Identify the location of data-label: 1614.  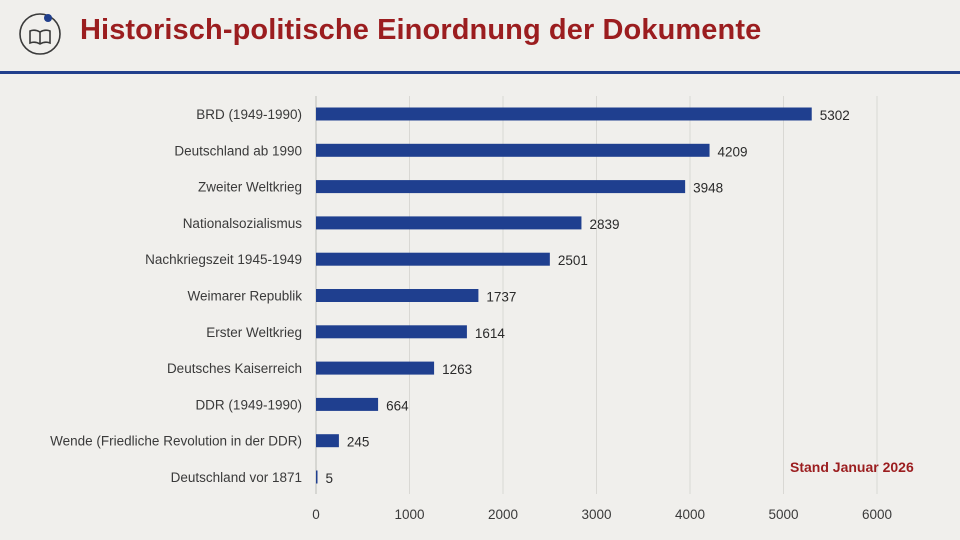
(490, 333).